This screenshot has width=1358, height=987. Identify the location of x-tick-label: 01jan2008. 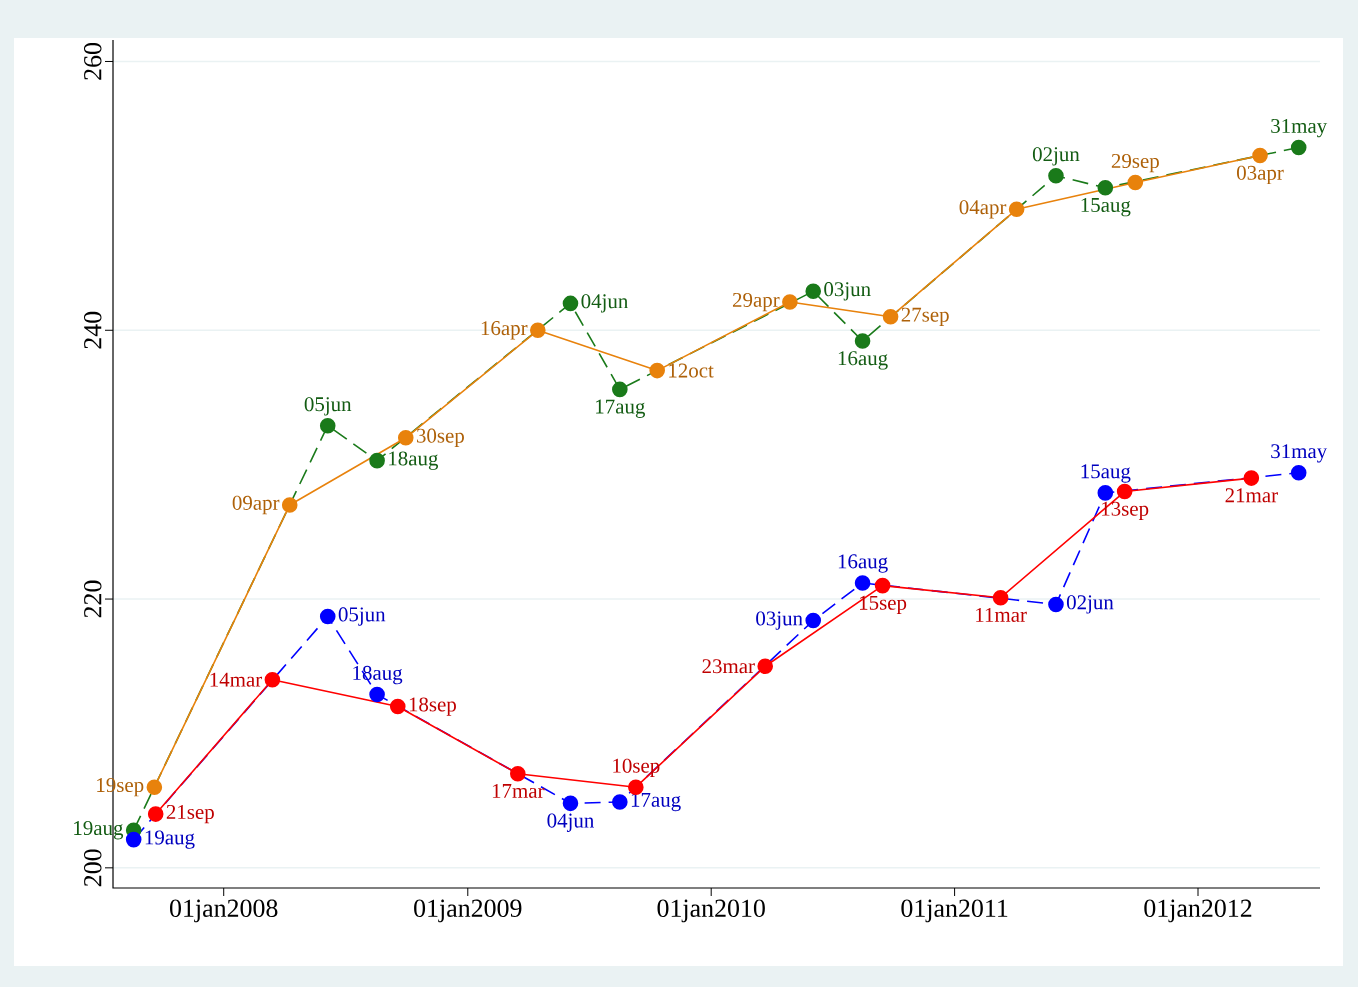
(224, 911).